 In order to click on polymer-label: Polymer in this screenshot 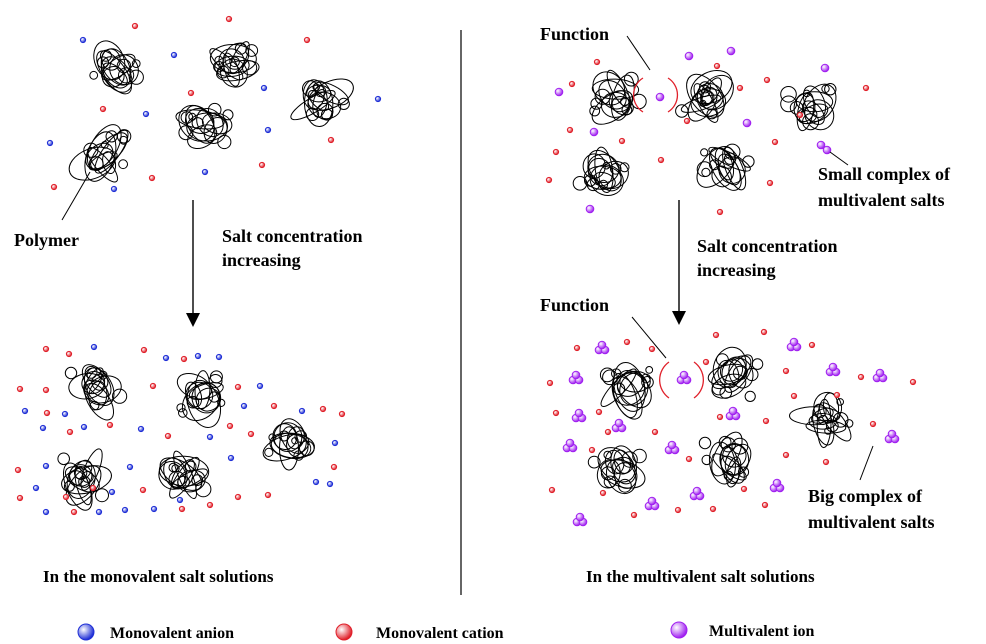, I will do `click(46, 240)`.